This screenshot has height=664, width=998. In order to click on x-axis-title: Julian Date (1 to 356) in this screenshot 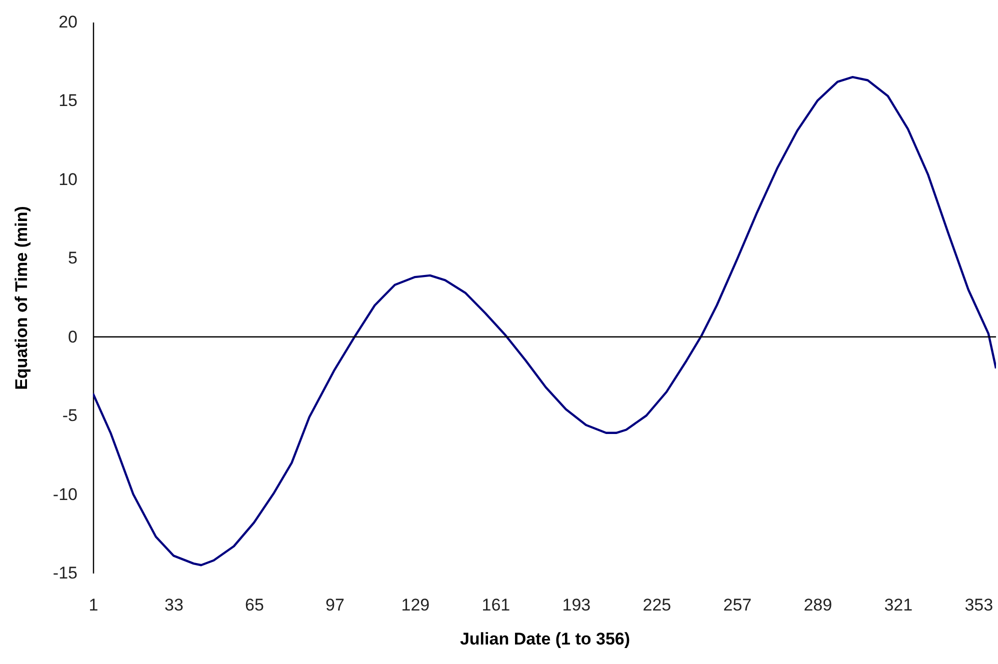, I will do `click(545, 639)`.